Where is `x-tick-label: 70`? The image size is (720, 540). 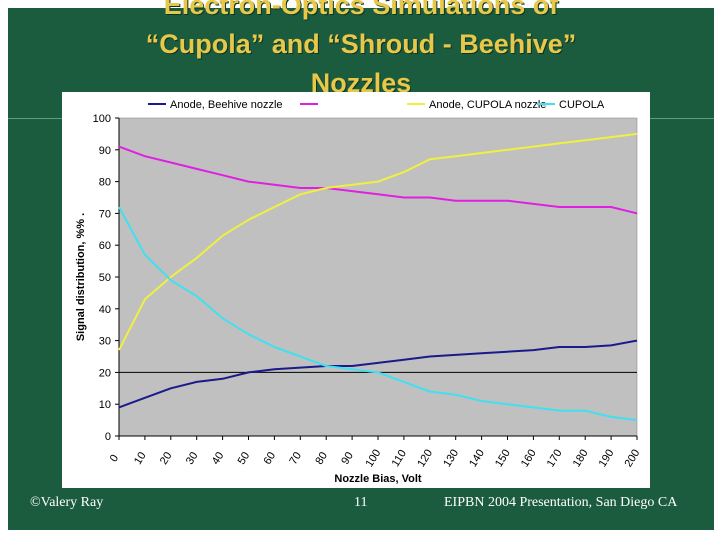
x-tick-label: 70 is located at coordinates (295, 458).